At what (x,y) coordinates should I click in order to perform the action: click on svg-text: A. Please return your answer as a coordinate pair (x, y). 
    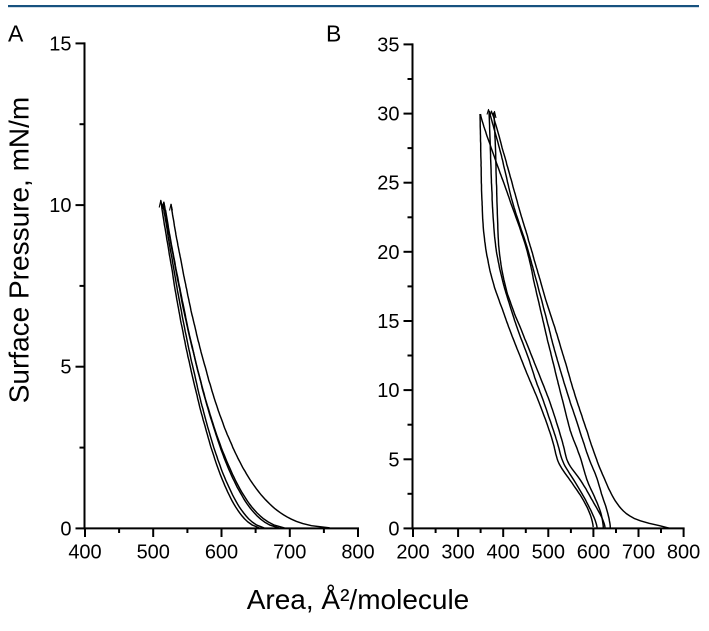
    Looking at the image, I should click on (16, 34).